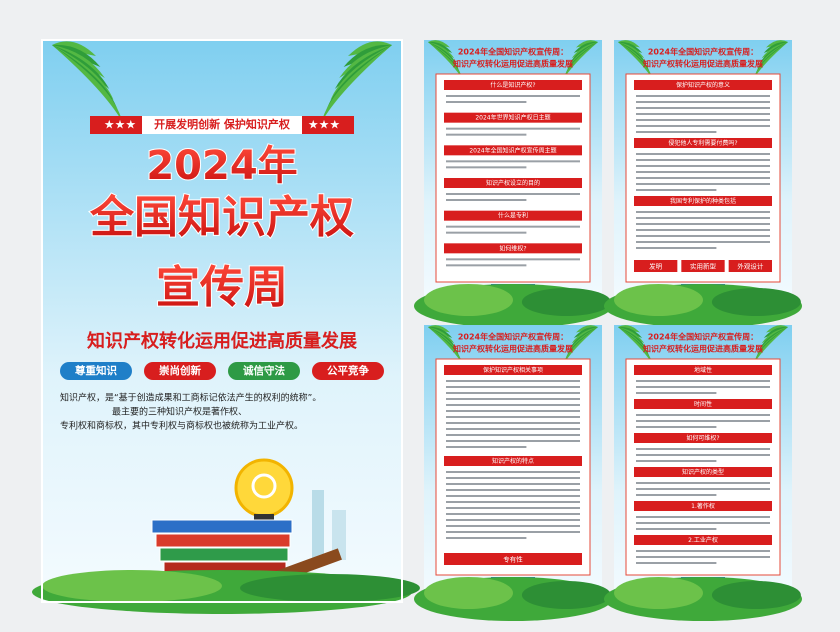  What do you see at coordinates (703, 266) in the screenshot?
I see `tag: 实用新型` at bounding box center [703, 266].